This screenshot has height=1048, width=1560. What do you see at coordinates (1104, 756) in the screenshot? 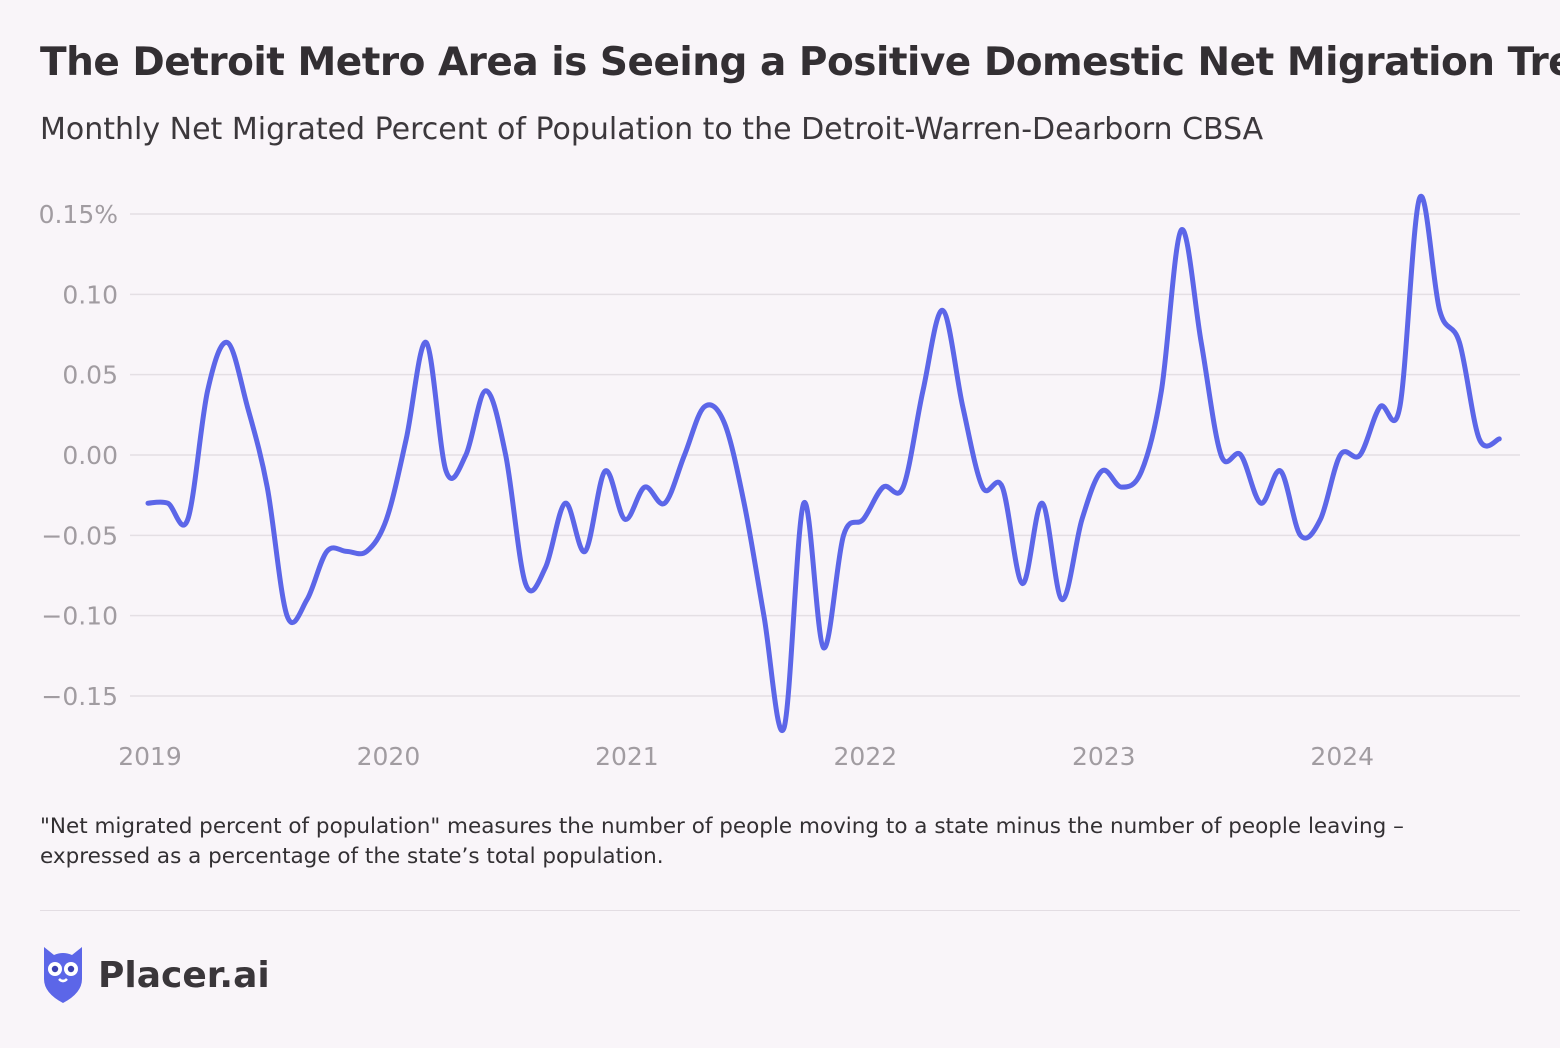
I see `x-tick-label: 2023` at bounding box center [1104, 756].